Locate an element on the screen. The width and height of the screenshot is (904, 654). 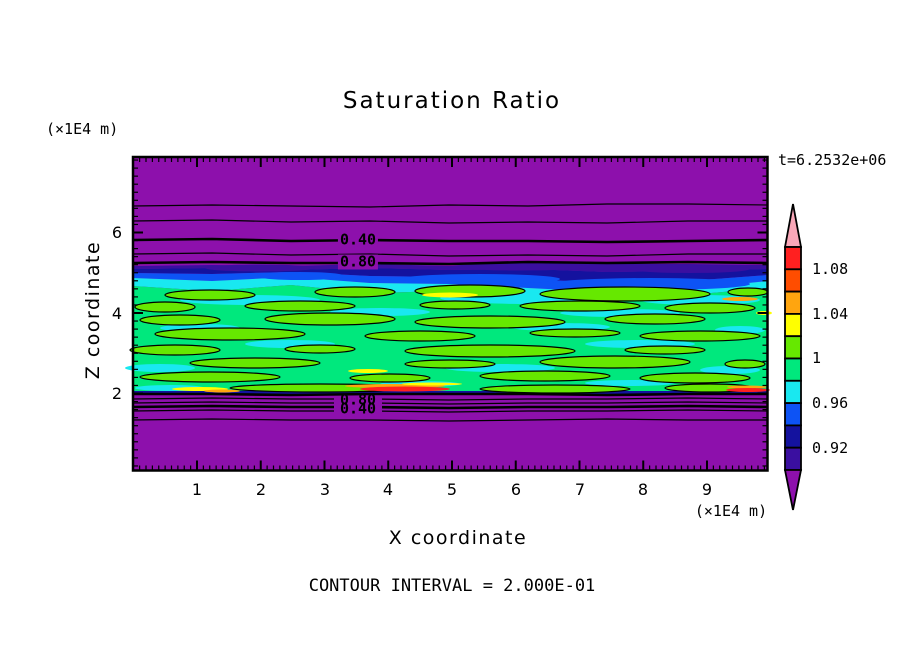
y-tick-label-6: 6 is located at coordinates (116, 232).